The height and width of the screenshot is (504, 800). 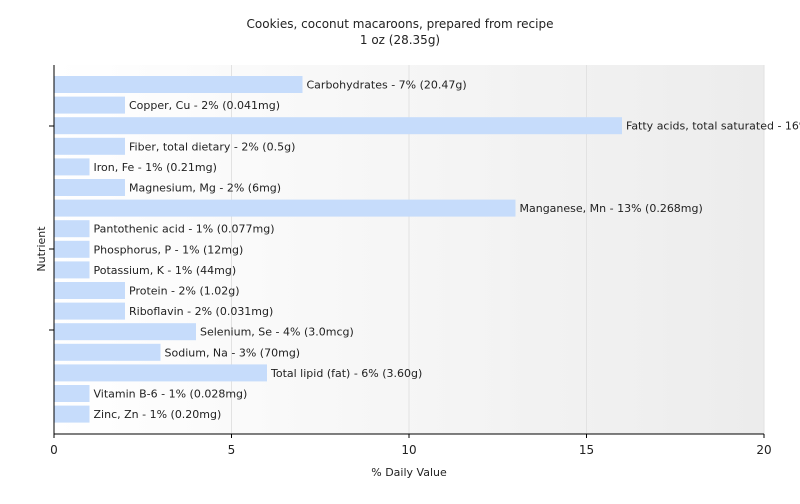 I want to click on bar-label: Pantothenic acid - 1% (0.077mg), so click(x=184, y=229).